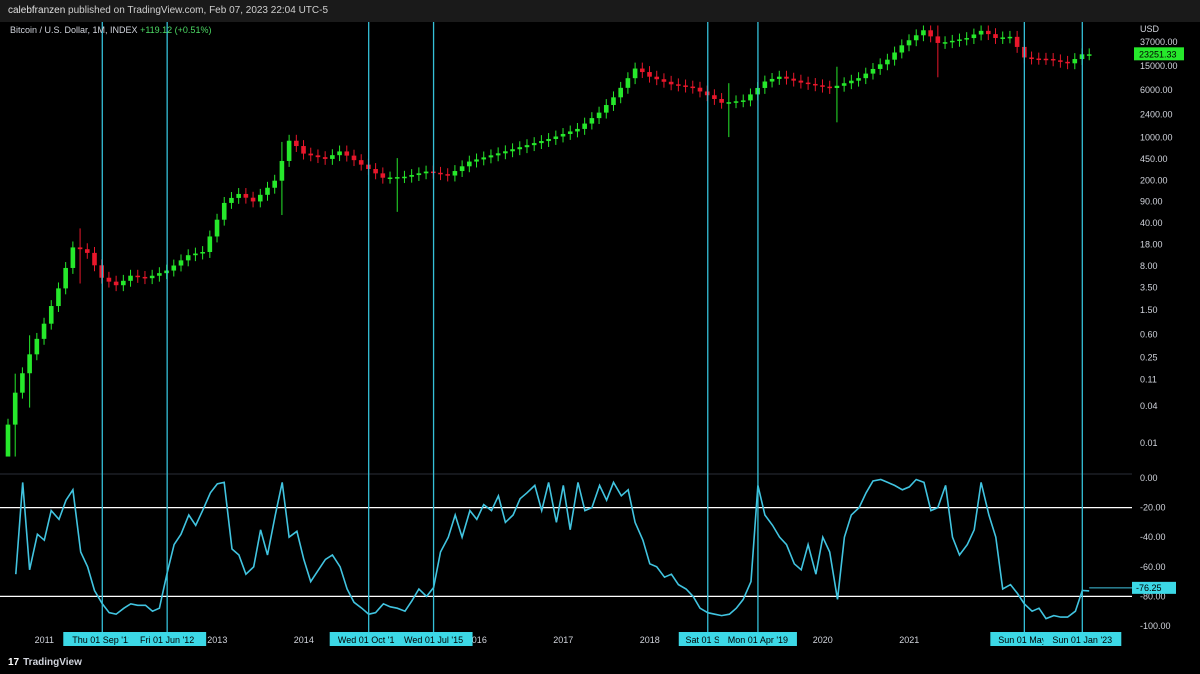  What do you see at coordinates (1149, 288) in the screenshot?
I see `price-axis-tick: 3.50` at bounding box center [1149, 288].